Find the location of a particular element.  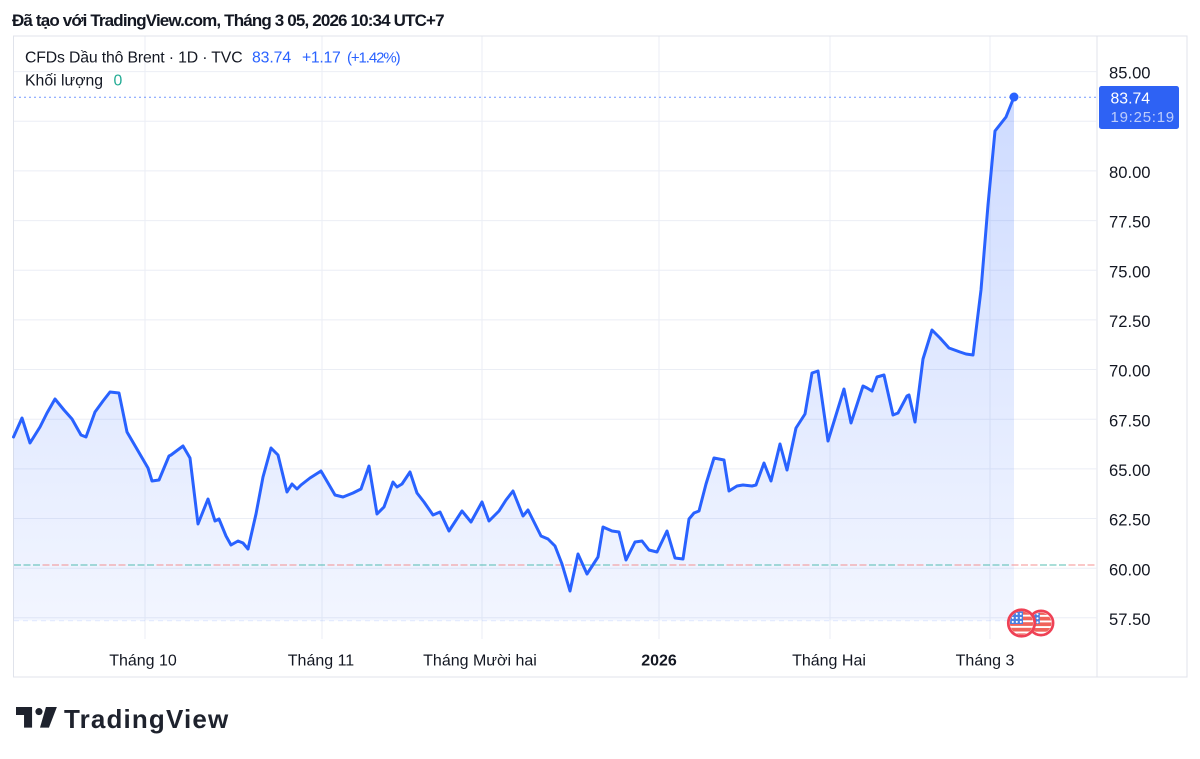

svg-text: 72.50 is located at coordinates (1130, 321).